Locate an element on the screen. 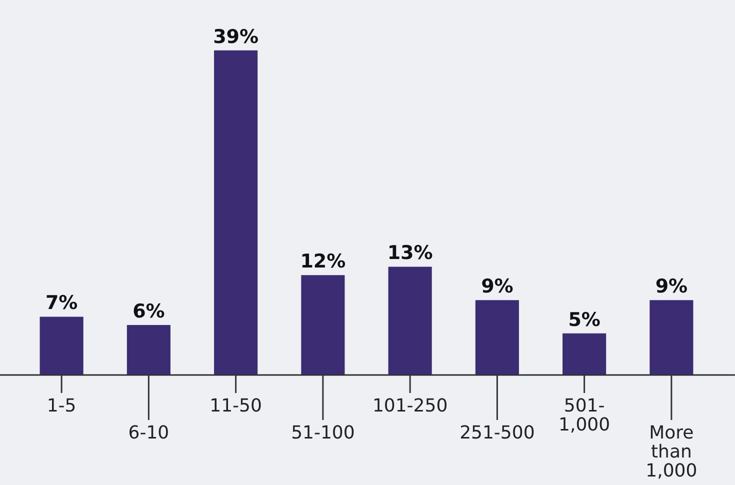  x-tick-label: 51-100 is located at coordinates (323, 433).